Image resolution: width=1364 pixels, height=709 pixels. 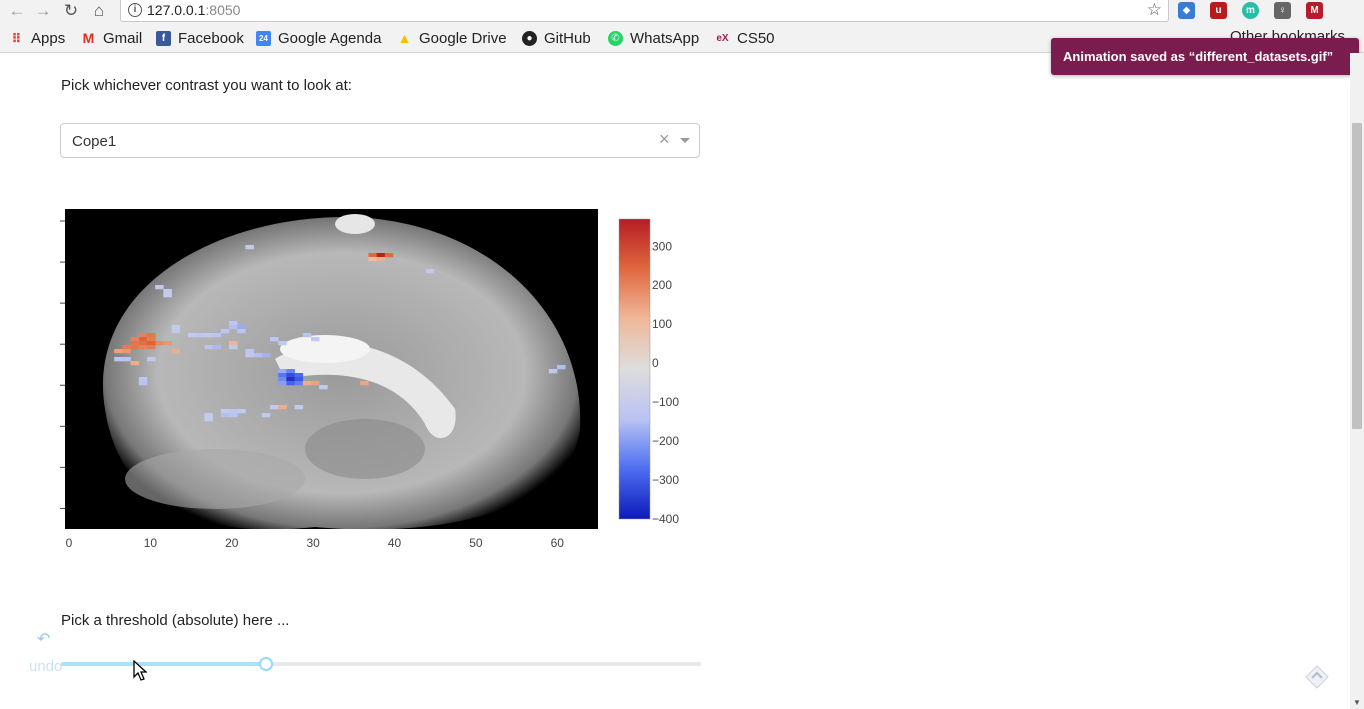 What do you see at coordinates (381, 664) in the screenshot?
I see `threshold-slider` at bounding box center [381, 664].